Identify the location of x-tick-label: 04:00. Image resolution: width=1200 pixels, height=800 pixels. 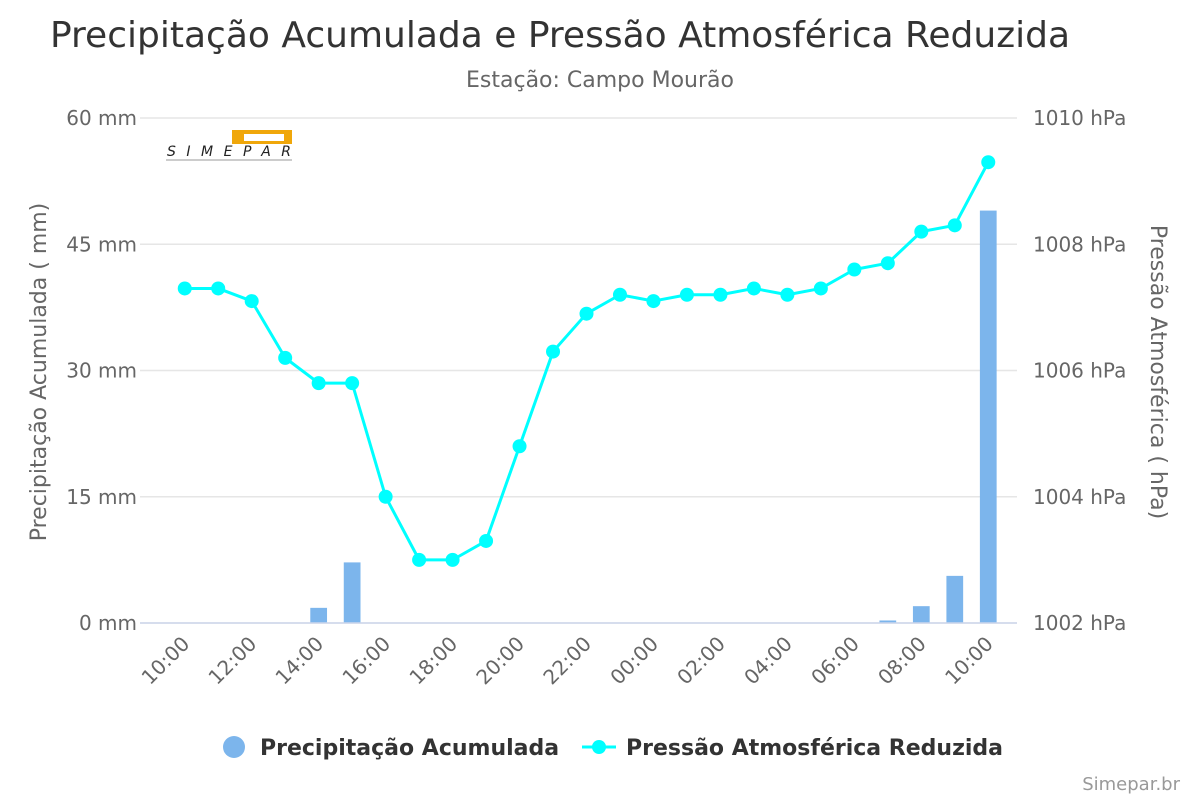
(768, 661).